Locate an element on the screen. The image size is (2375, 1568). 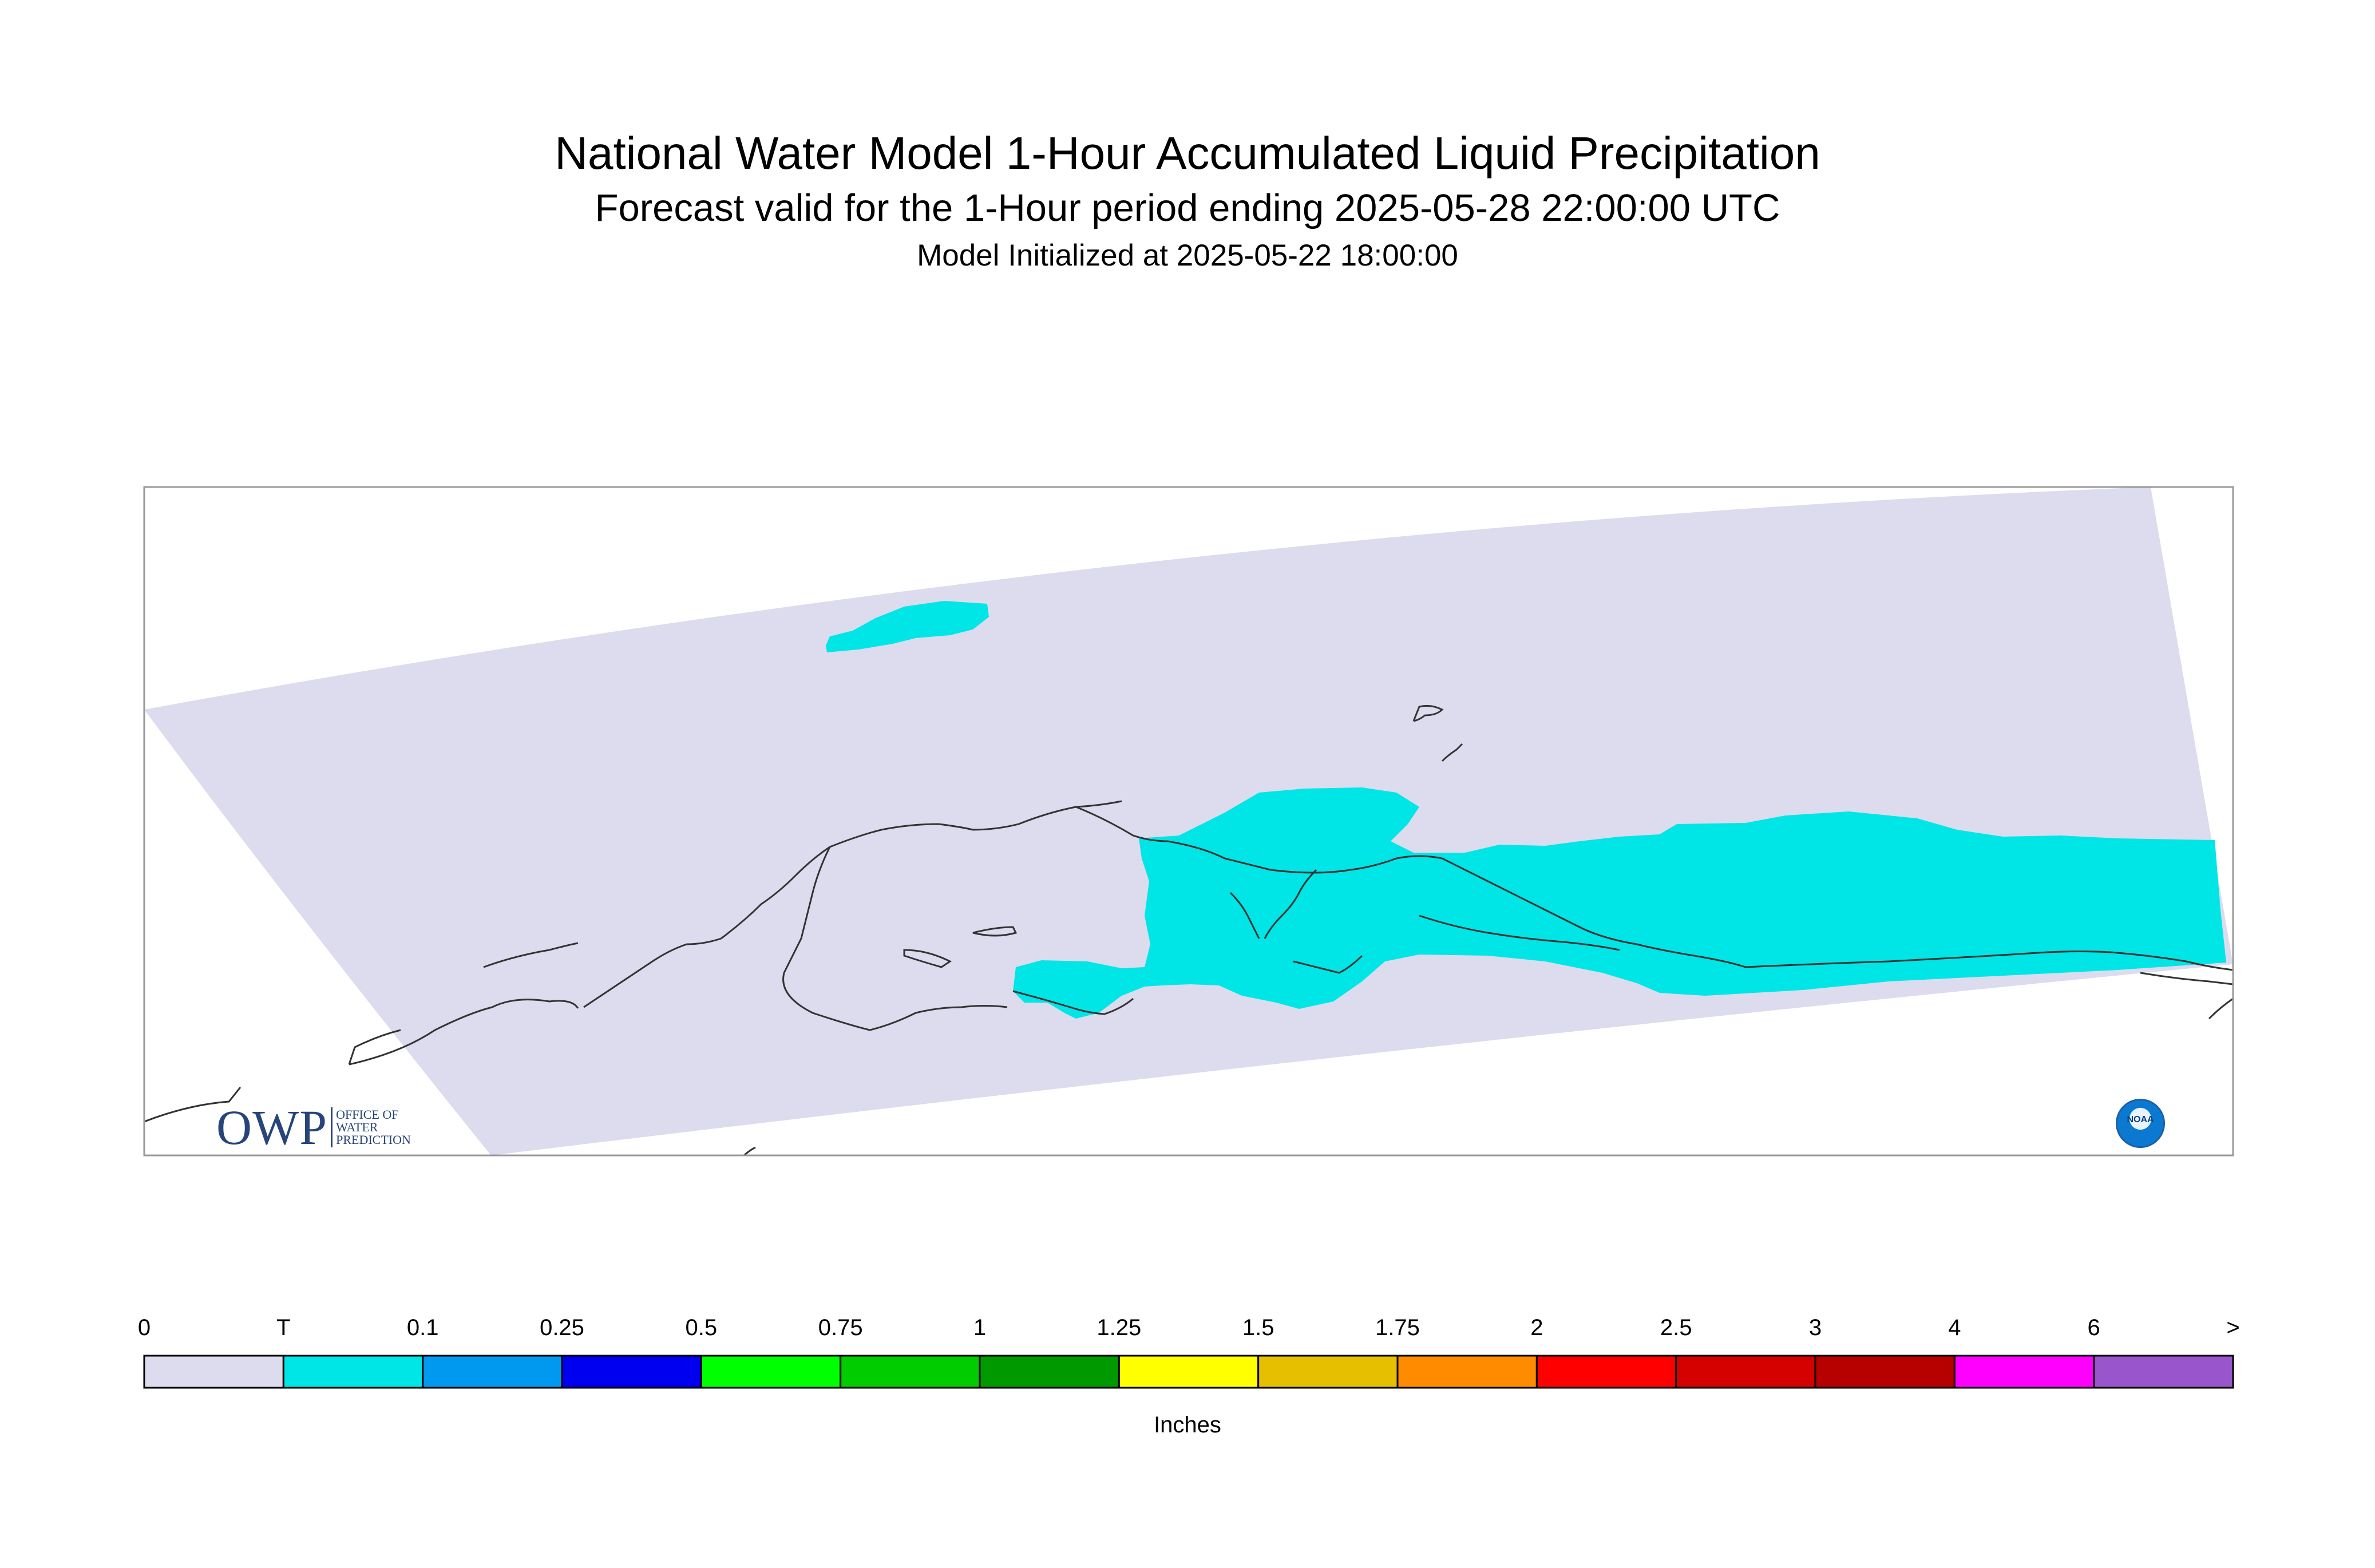
precip-area-north is located at coordinates (908, 626).